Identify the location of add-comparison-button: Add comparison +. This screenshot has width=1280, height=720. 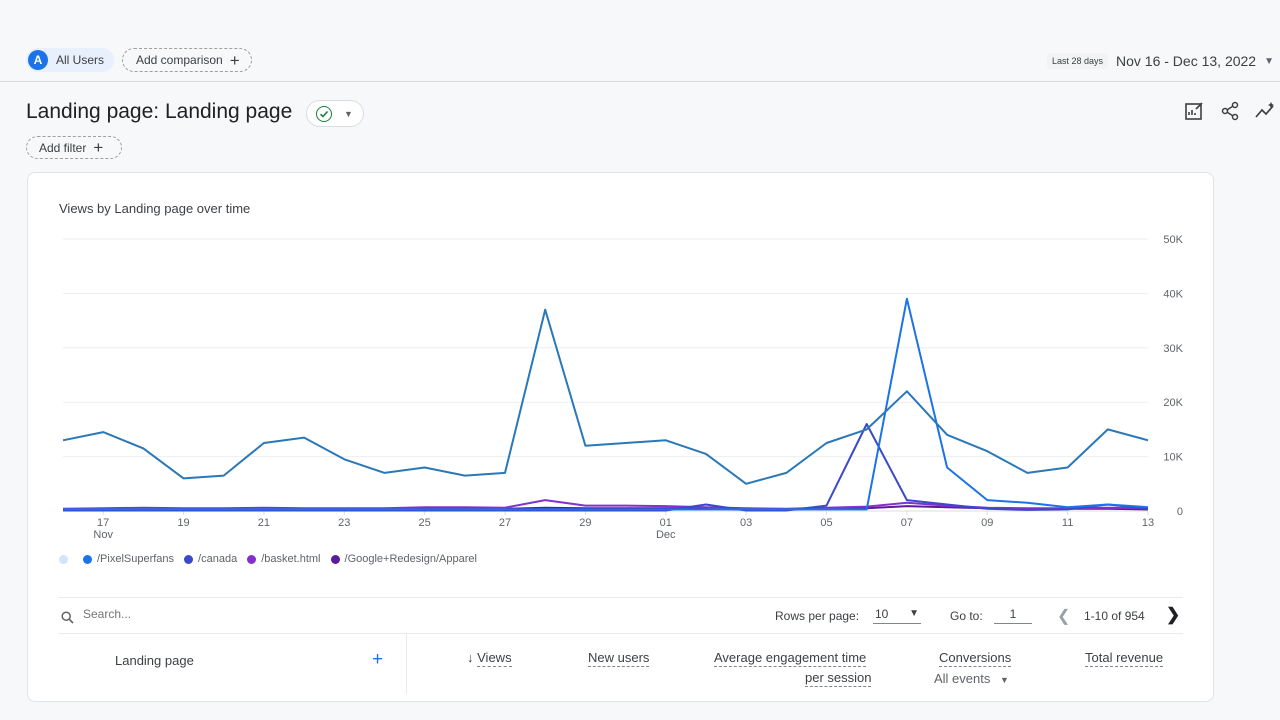
(187, 60).